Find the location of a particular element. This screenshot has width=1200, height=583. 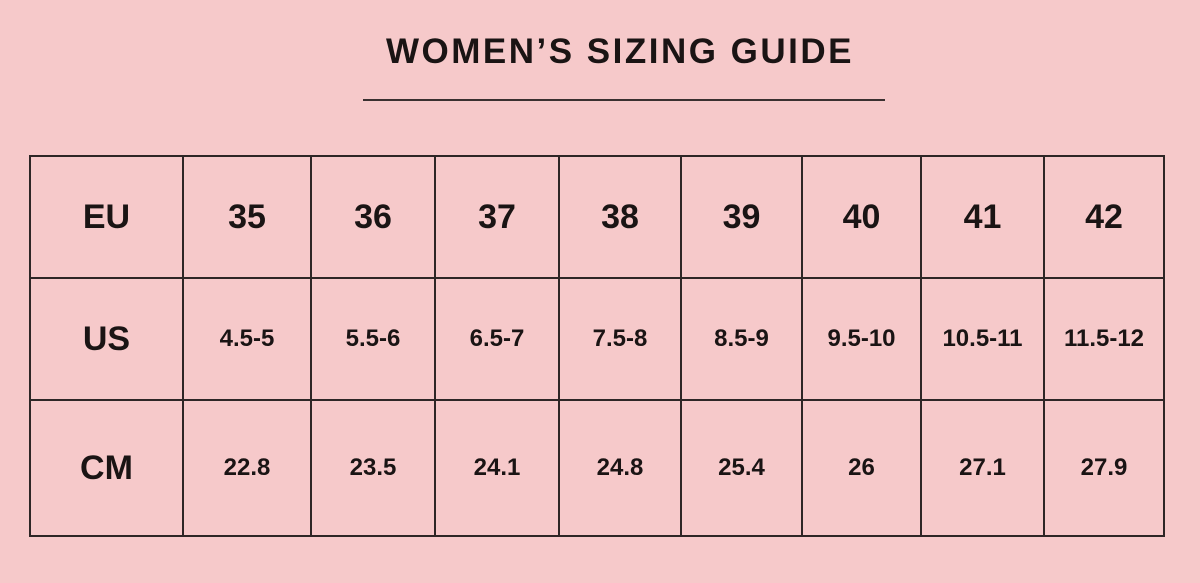

size-cell: 41 is located at coordinates (982, 217).